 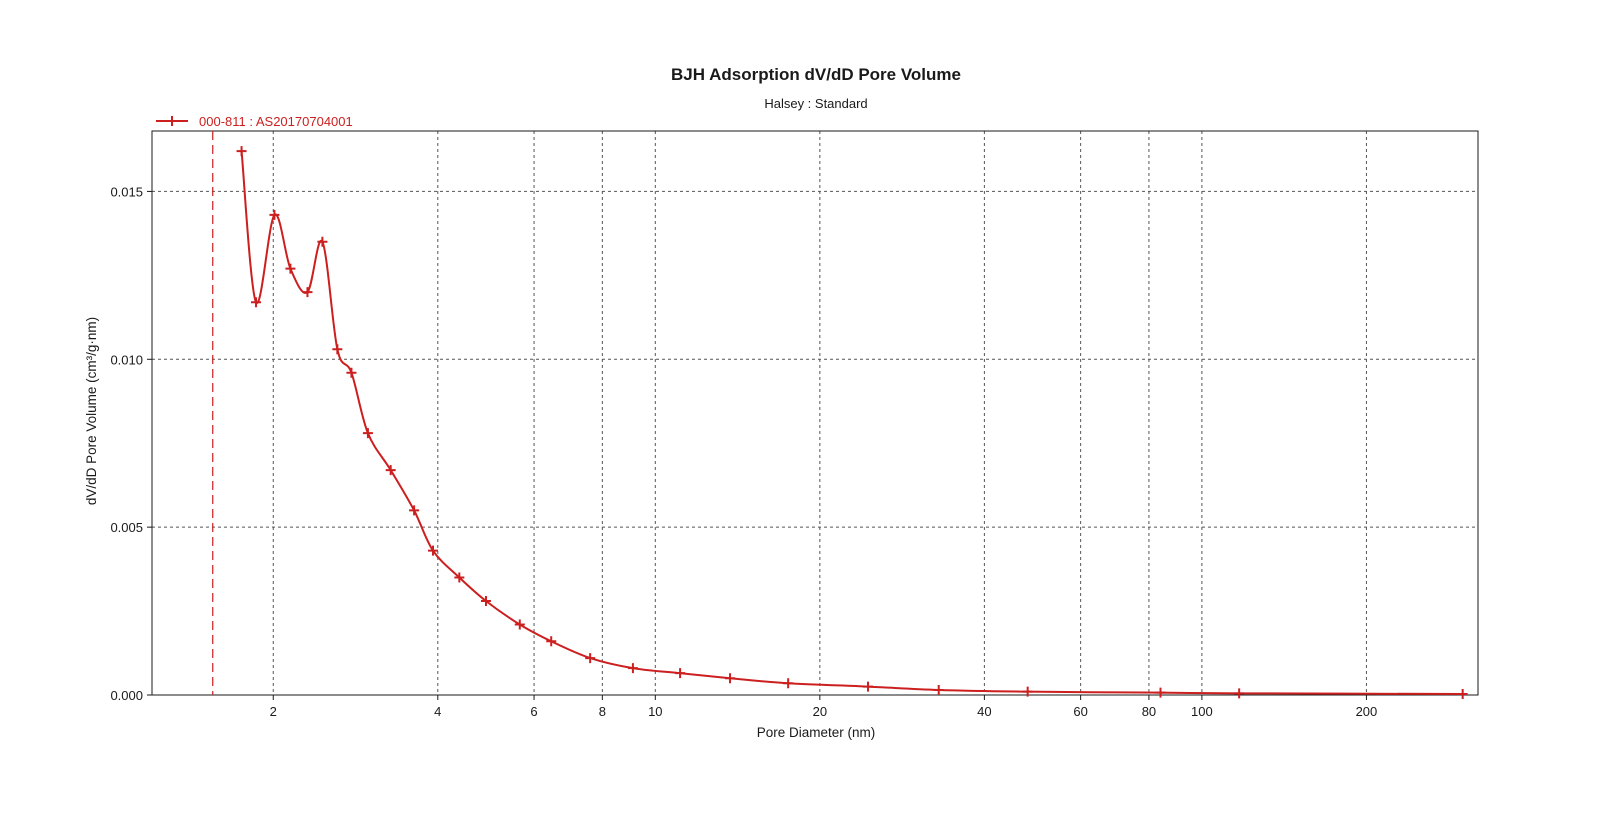 I want to click on x-tick-label: 4, so click(x=437, y=711).